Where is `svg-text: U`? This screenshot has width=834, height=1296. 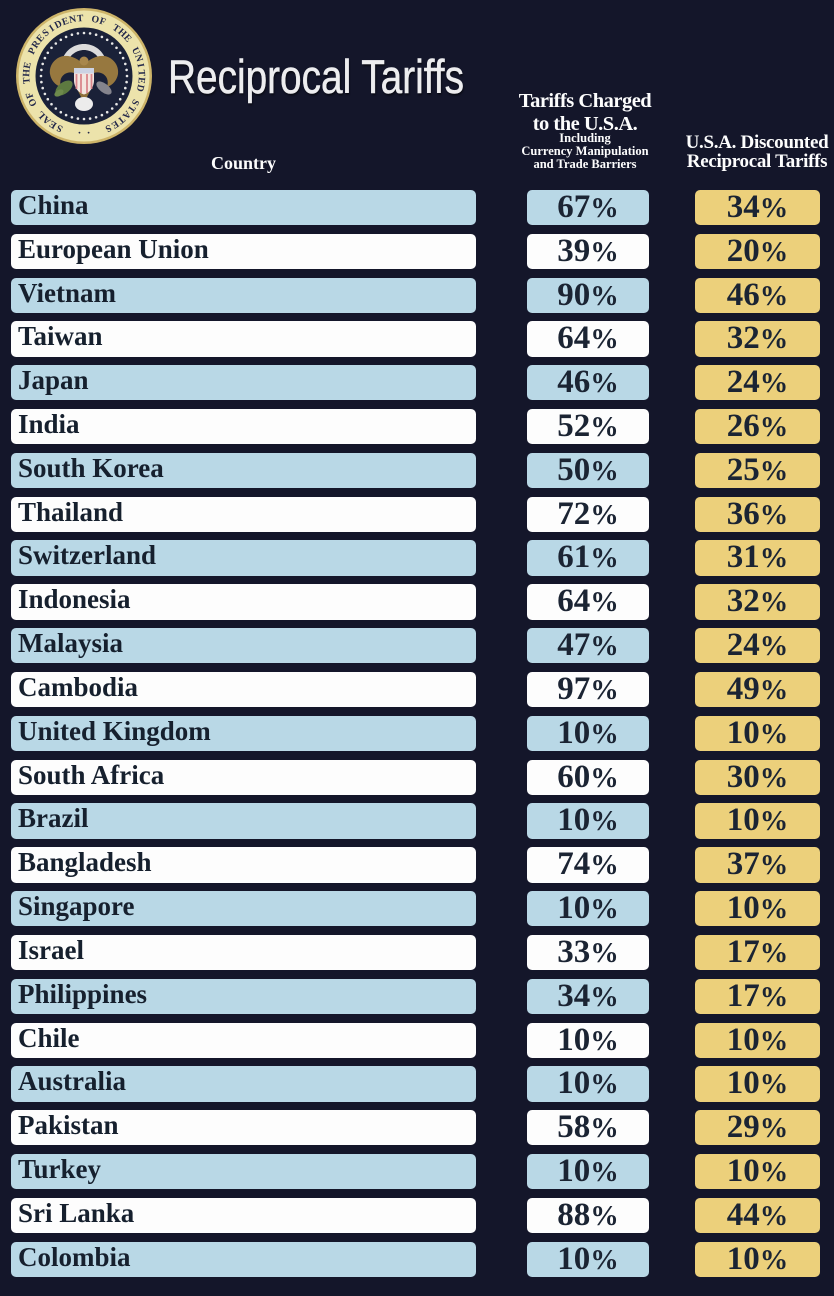 svg-text: U is located at coordinates (135, 51).